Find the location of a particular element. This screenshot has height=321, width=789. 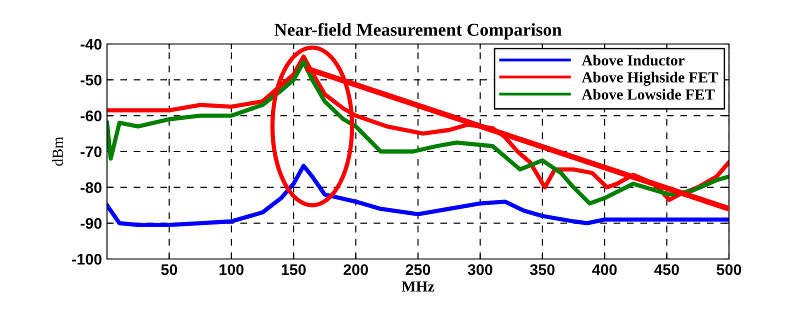

x-tick-label: 250 is located at coordinates (418, 270).